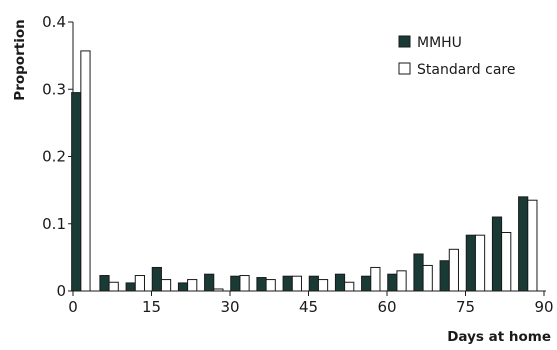 The image size is (557, 350). I want to click on legend-label: Standard care, so click(466, 70).